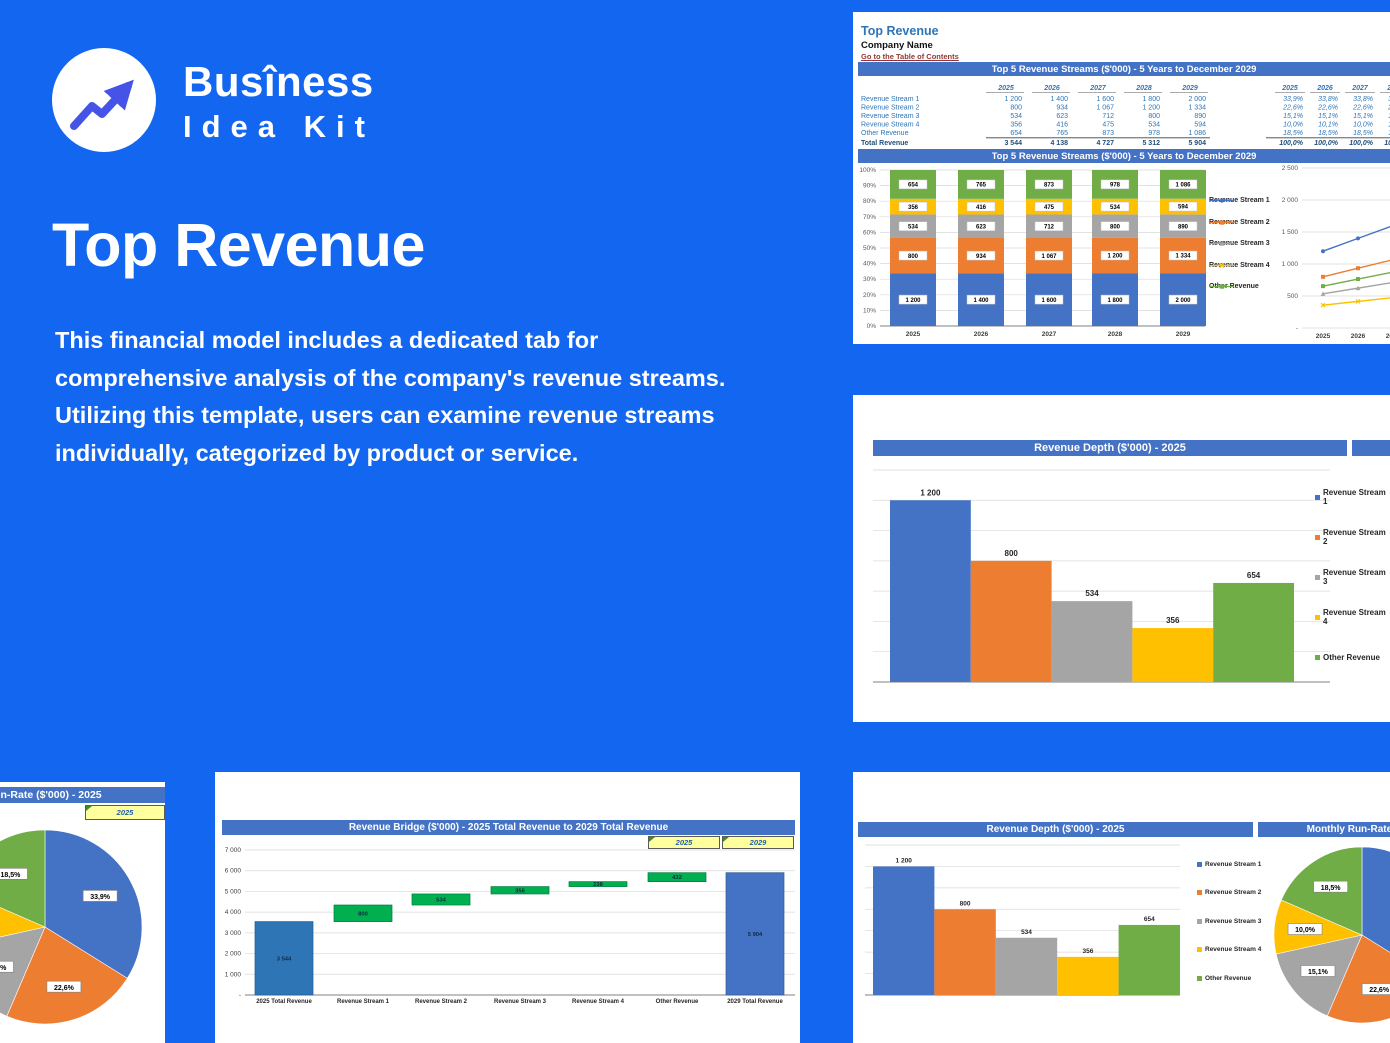 This screenshot has height=1043, width=1390. I want to click on svg-text: 4 138, so click(1059, 143).